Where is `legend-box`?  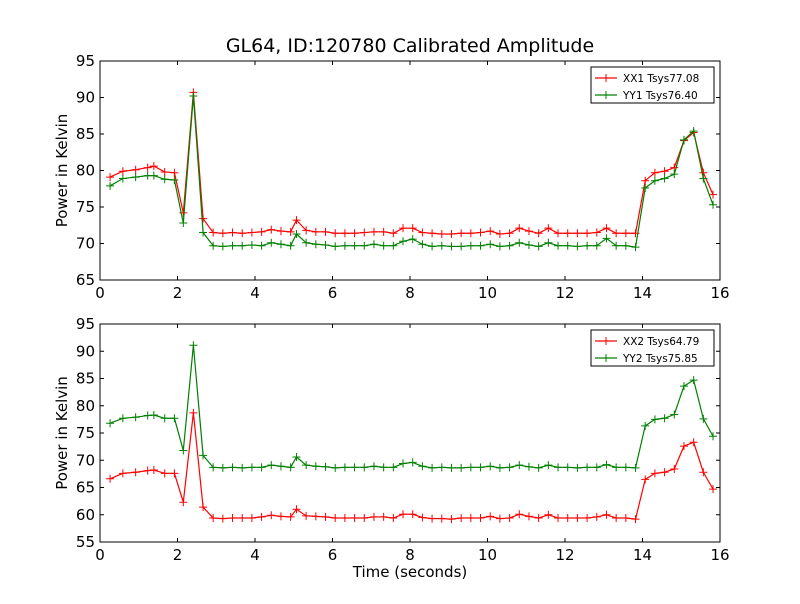
legend-box is located at coordinates (652, 85).